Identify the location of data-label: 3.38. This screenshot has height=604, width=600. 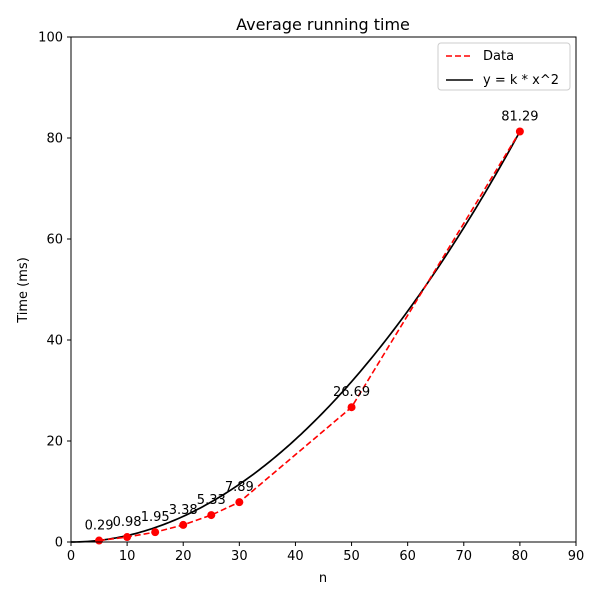
(183, 510).